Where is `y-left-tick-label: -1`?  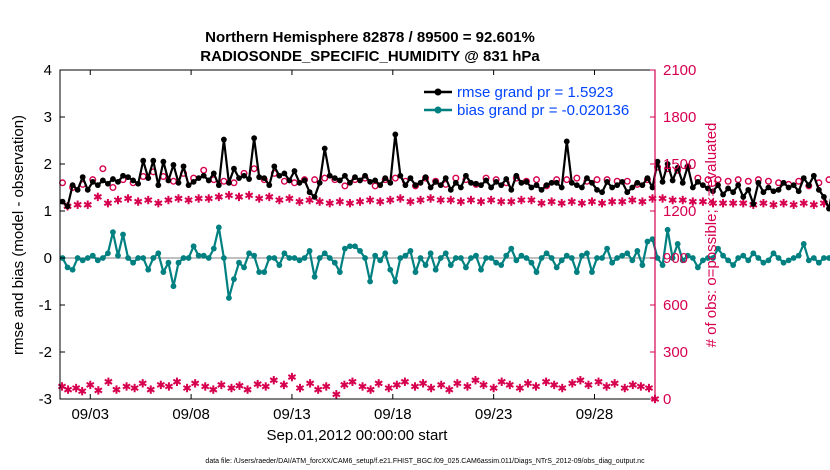 y-left-tick-label: -1 is located at coordinates (45, 305).